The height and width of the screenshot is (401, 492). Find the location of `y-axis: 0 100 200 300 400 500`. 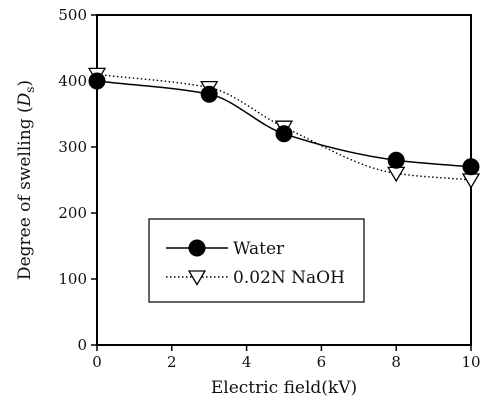

y-axis: 0 100 200 300 400 500 is located at coordinates (77, 180).